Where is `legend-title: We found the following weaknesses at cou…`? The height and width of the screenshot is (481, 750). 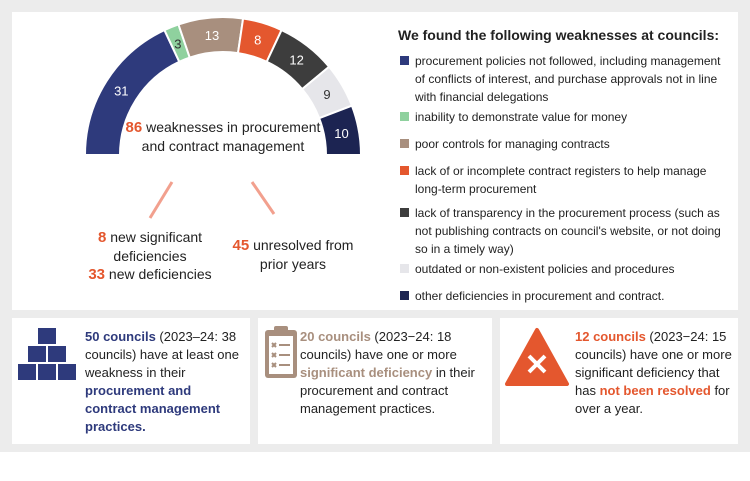
legend-title: We found the following weaknesses at cou… is located at coordinates (559, 35).